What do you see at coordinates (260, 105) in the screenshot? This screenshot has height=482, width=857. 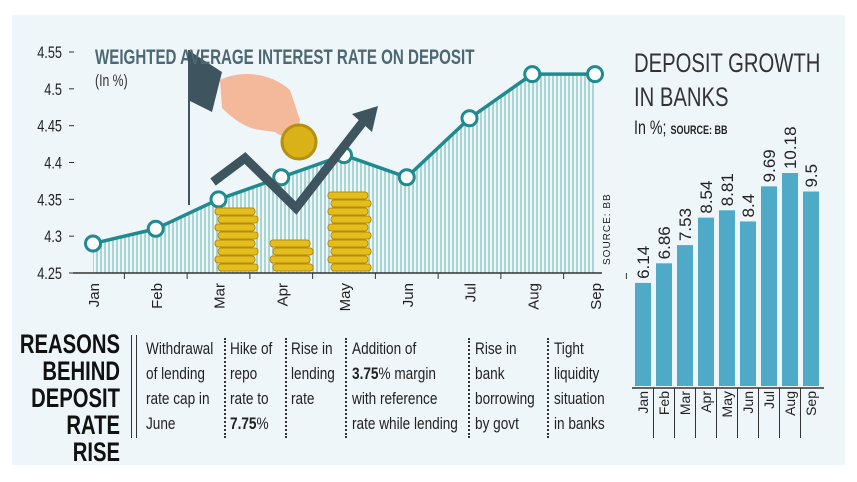 I see `hand-icon` at bounding box center [260, 105].